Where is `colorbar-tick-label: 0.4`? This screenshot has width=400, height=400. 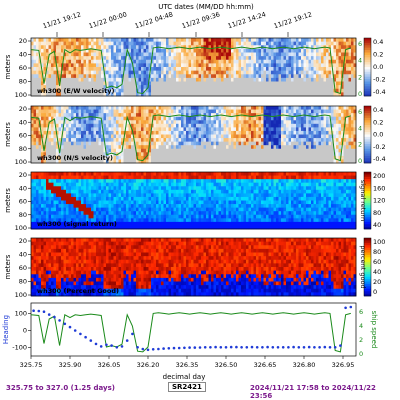
colorbar-tick-label: 0.4 is located at coordinates (378, 42).